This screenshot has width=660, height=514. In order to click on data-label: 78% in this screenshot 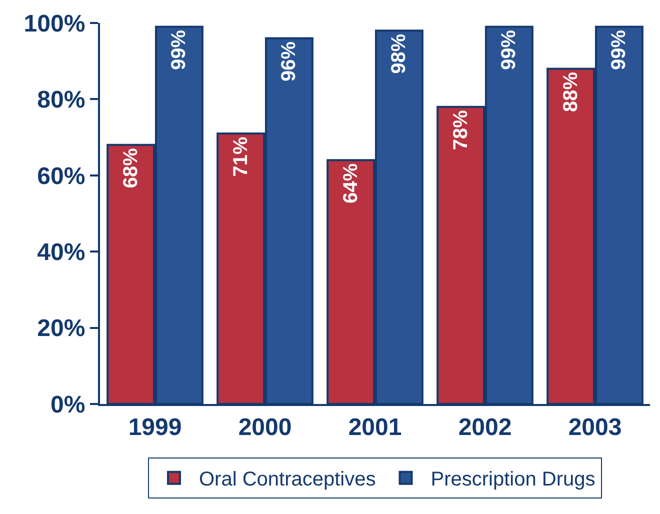, I will do `click(461, 130)`.